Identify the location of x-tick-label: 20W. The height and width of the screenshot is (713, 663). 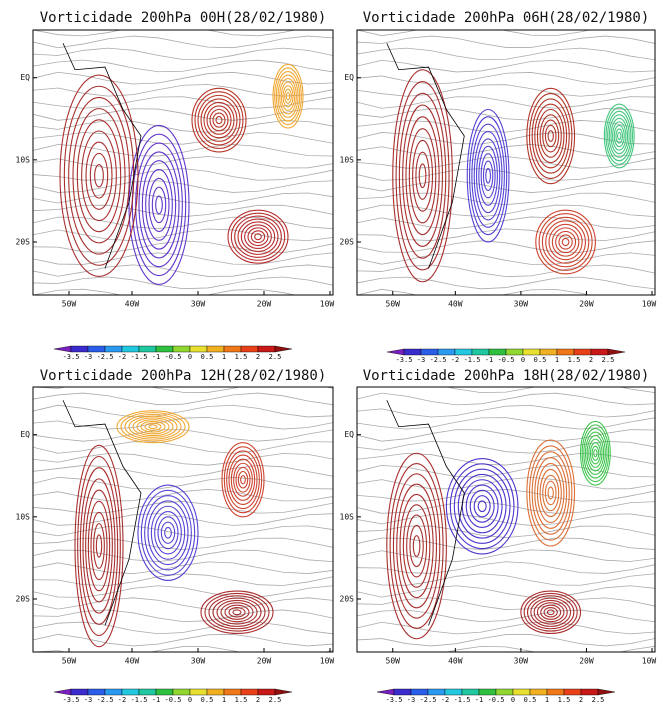
(264, 661).